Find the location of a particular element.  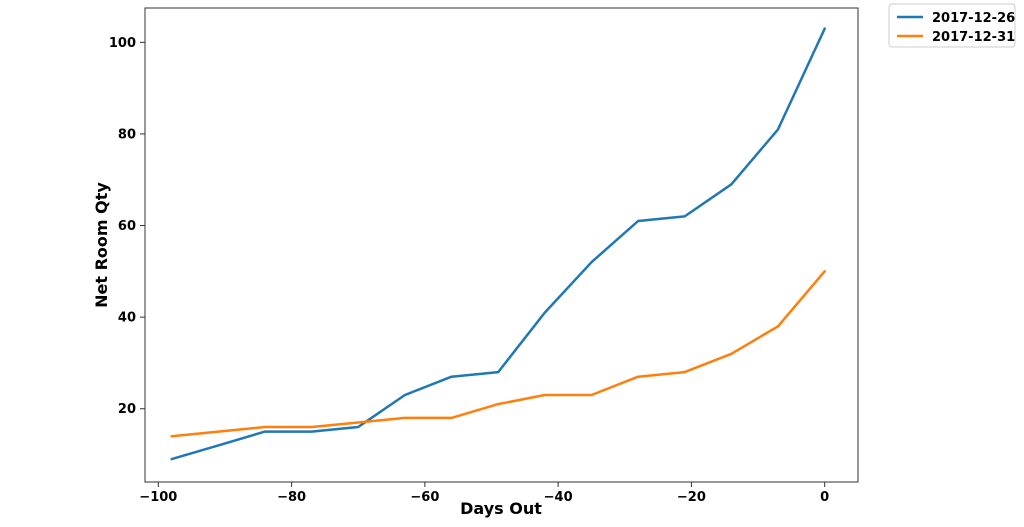

y-axis-title: Net Room Qty is located at coordinates (101, 245).